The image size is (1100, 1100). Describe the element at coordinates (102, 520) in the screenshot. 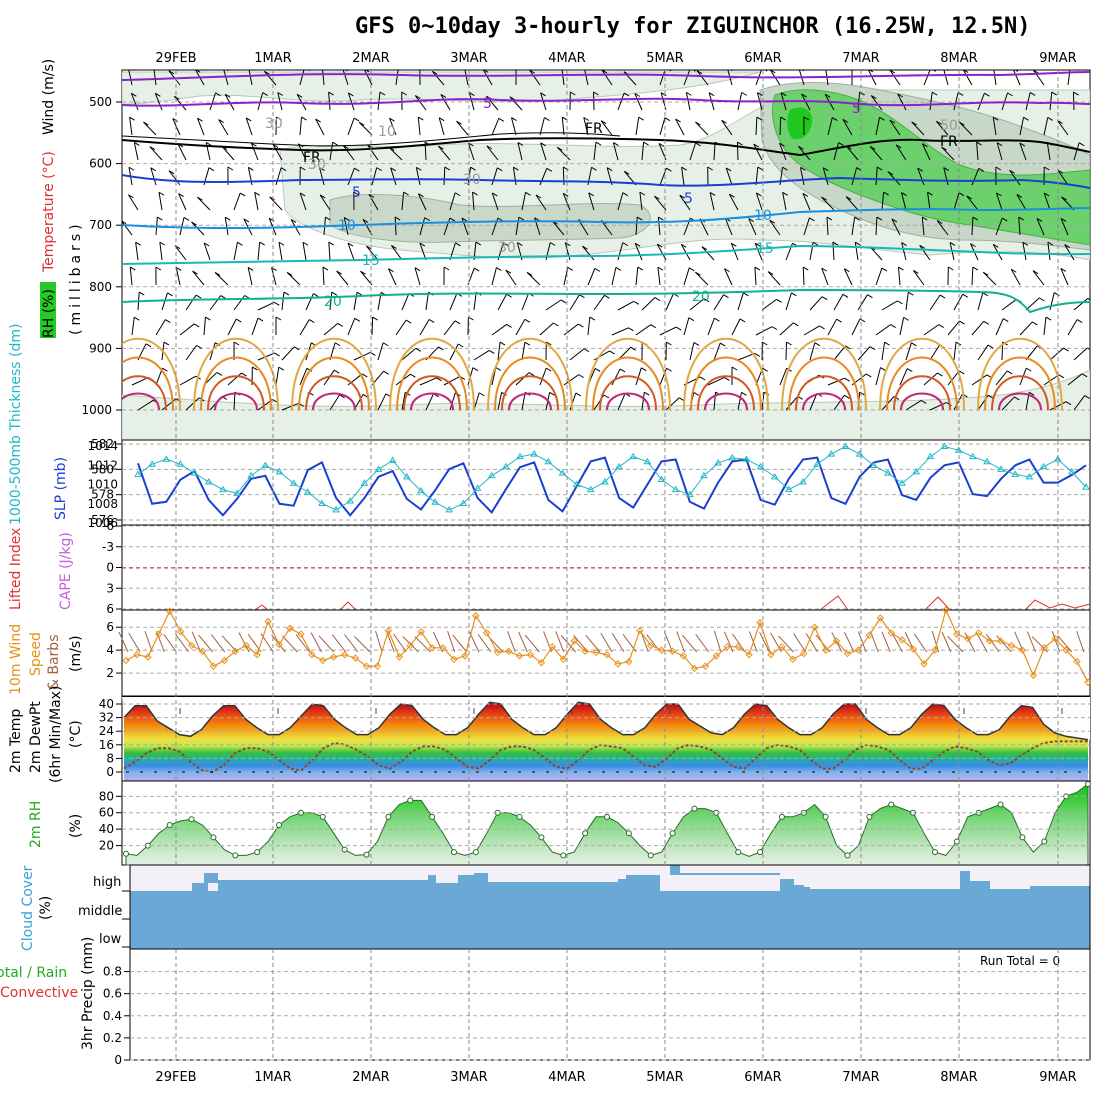

I see `axis-tick: 576` at that location.